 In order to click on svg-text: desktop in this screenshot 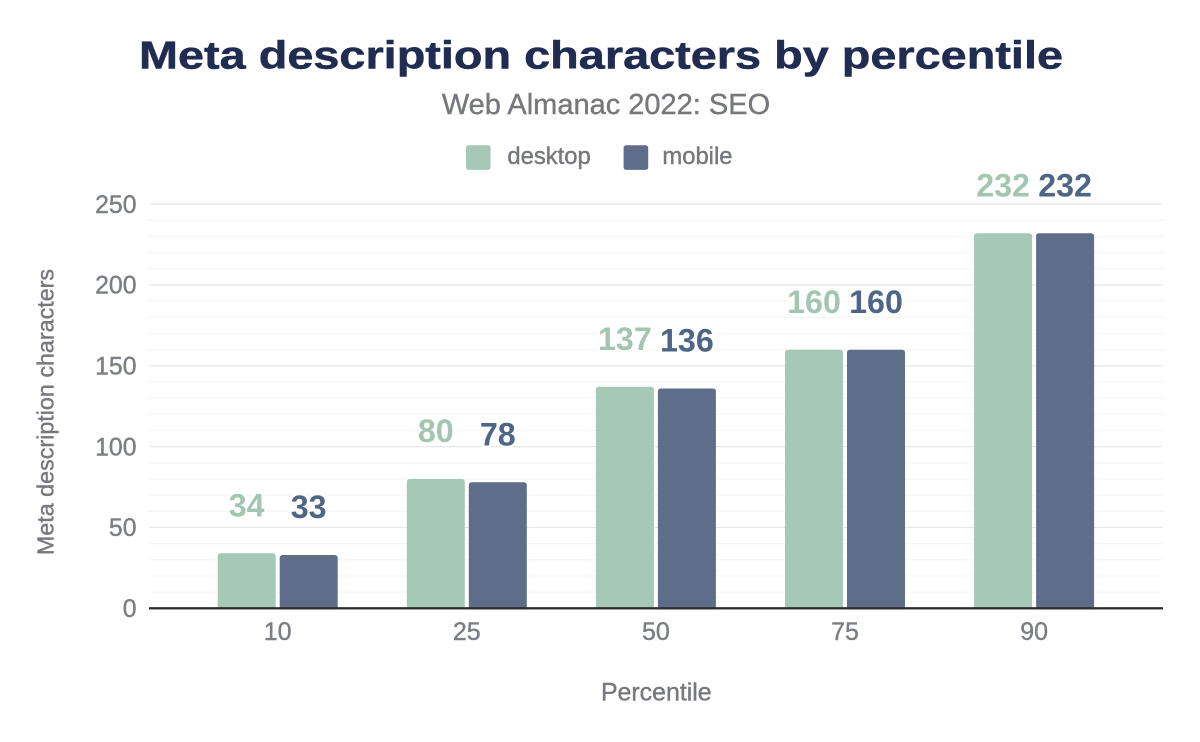, I will do `click(548, 156)`.